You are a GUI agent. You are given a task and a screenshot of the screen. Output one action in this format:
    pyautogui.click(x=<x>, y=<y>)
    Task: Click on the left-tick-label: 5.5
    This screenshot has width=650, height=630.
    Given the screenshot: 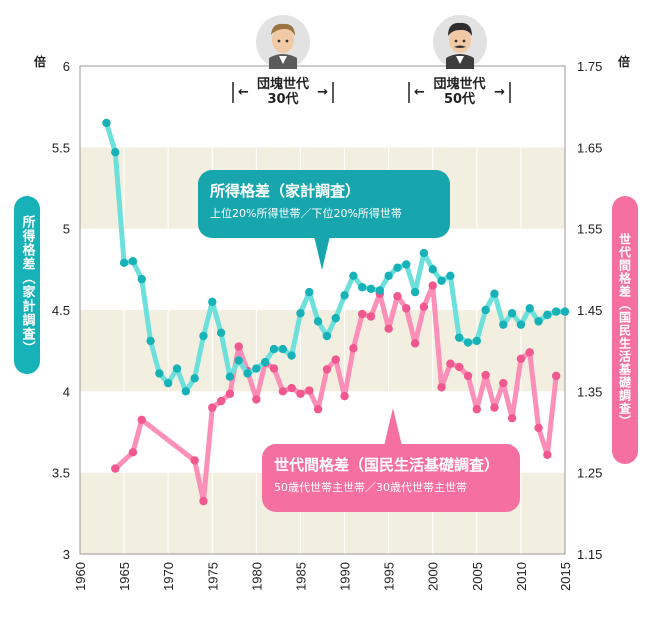 What is the action you would take?
    pyautogui.click(x=61, y=147)
    